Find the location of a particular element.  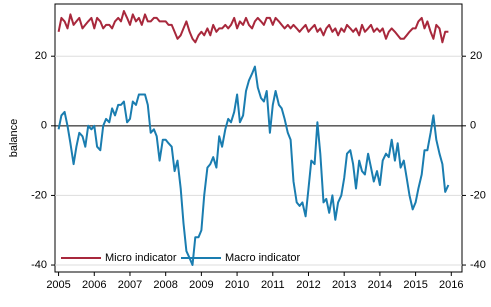

line is located at coordinates (253, 27).